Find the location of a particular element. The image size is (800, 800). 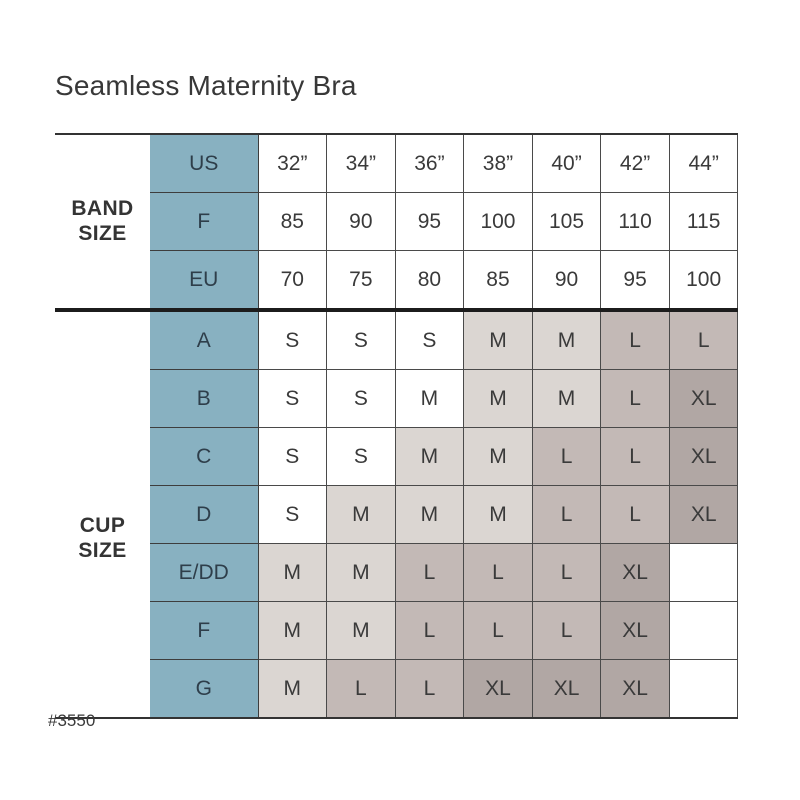

band-row-f: F 85 90 95 100 105 110 115 is located at coordinates (397, 221).